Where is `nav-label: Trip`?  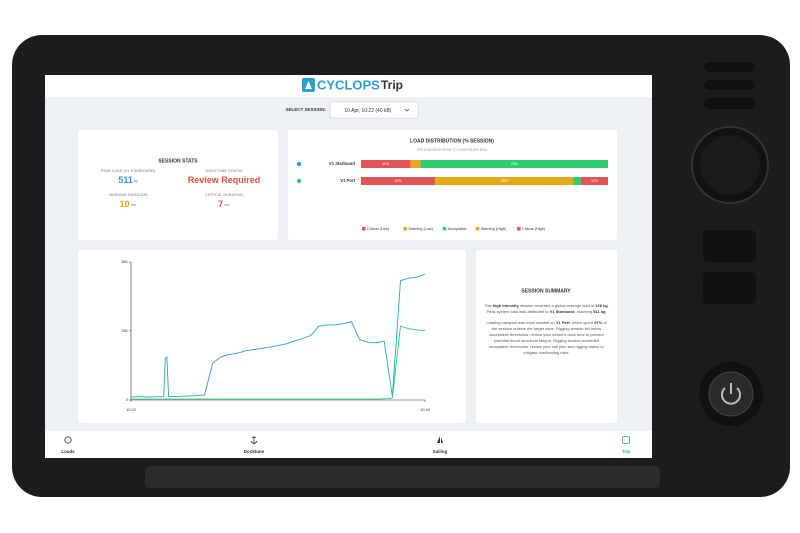 nav-label: Trip is located at coordinates (626, 451).